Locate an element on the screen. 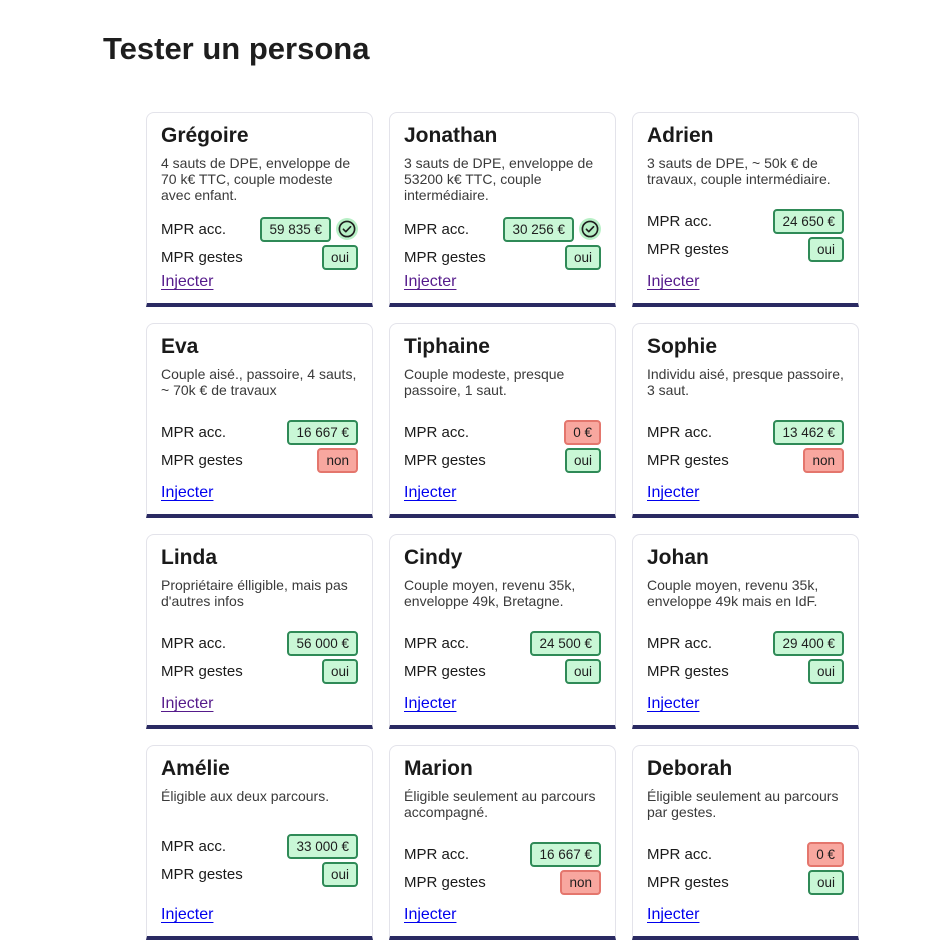 This screenshot has height=940, width=933. mpr-acc-badge: 59 835 € is located at coordinates (295, 229).